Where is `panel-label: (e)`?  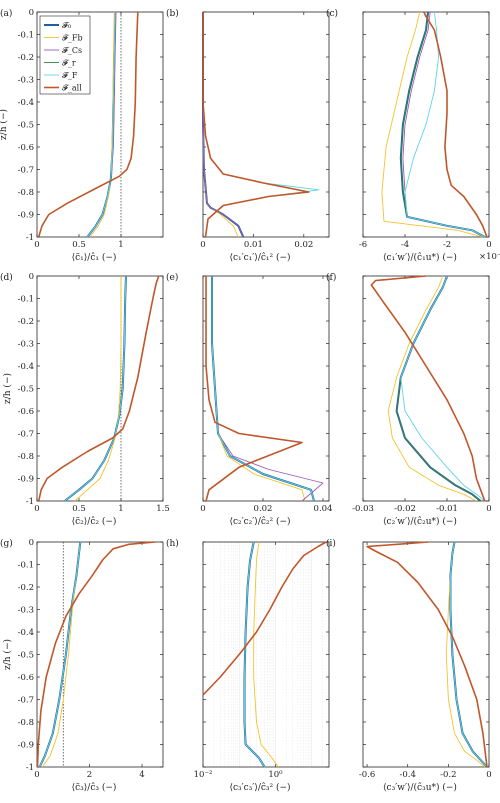
panel-label: (e) is located at coordinates (172, 277).